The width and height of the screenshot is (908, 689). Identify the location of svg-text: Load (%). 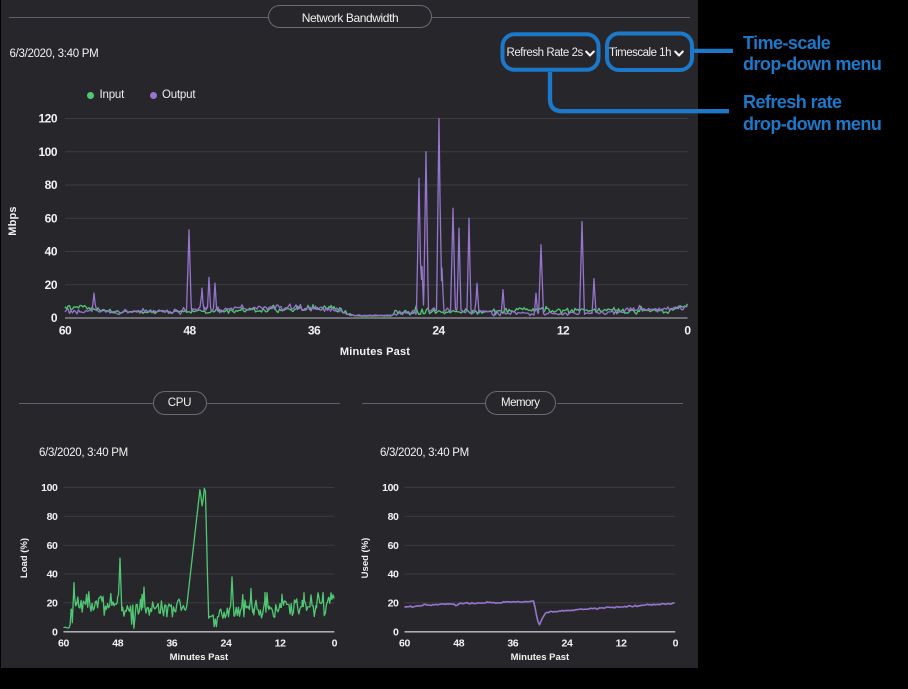
(24, 558).